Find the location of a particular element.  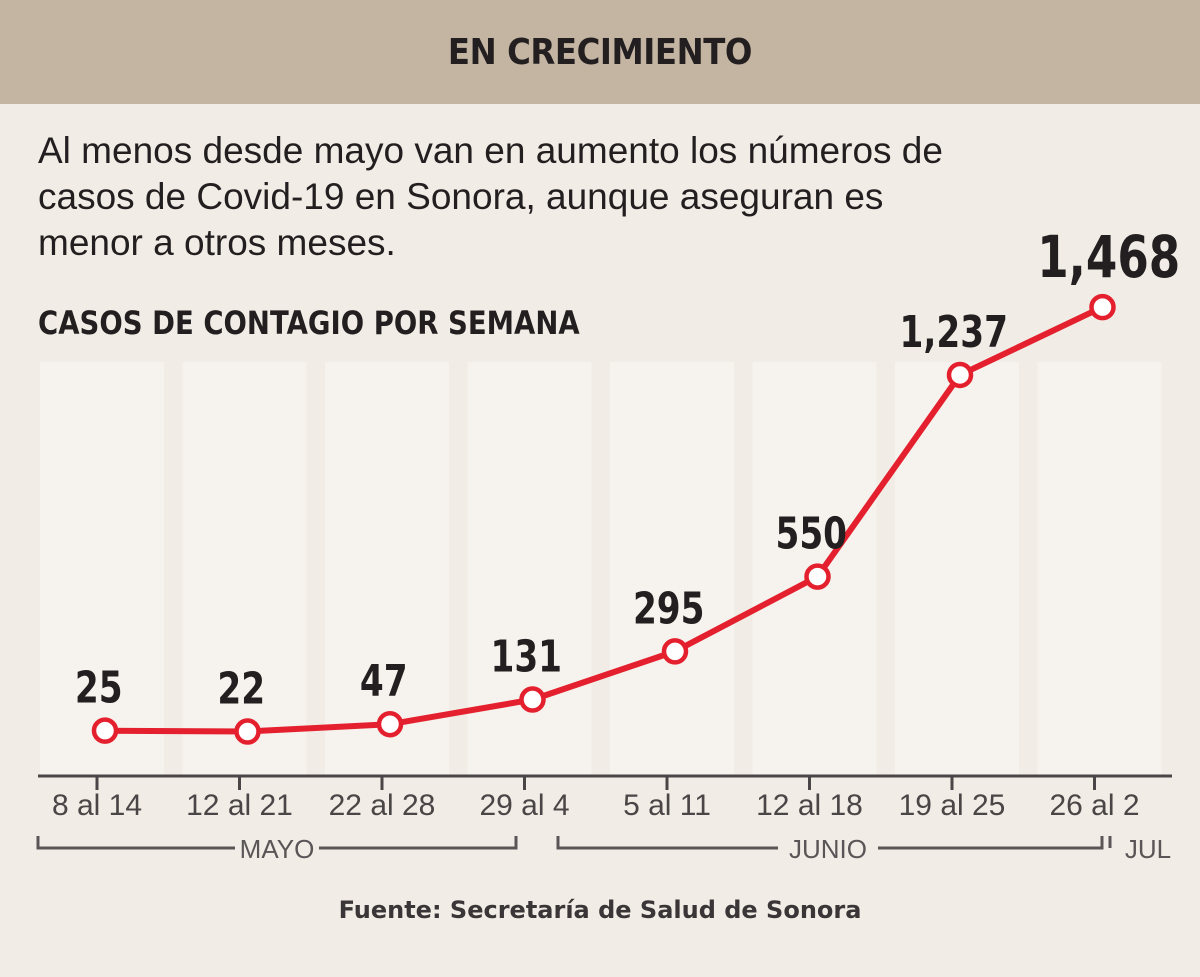

header-title: EN CRECIMIENTO is located at coordinates (600, 52).